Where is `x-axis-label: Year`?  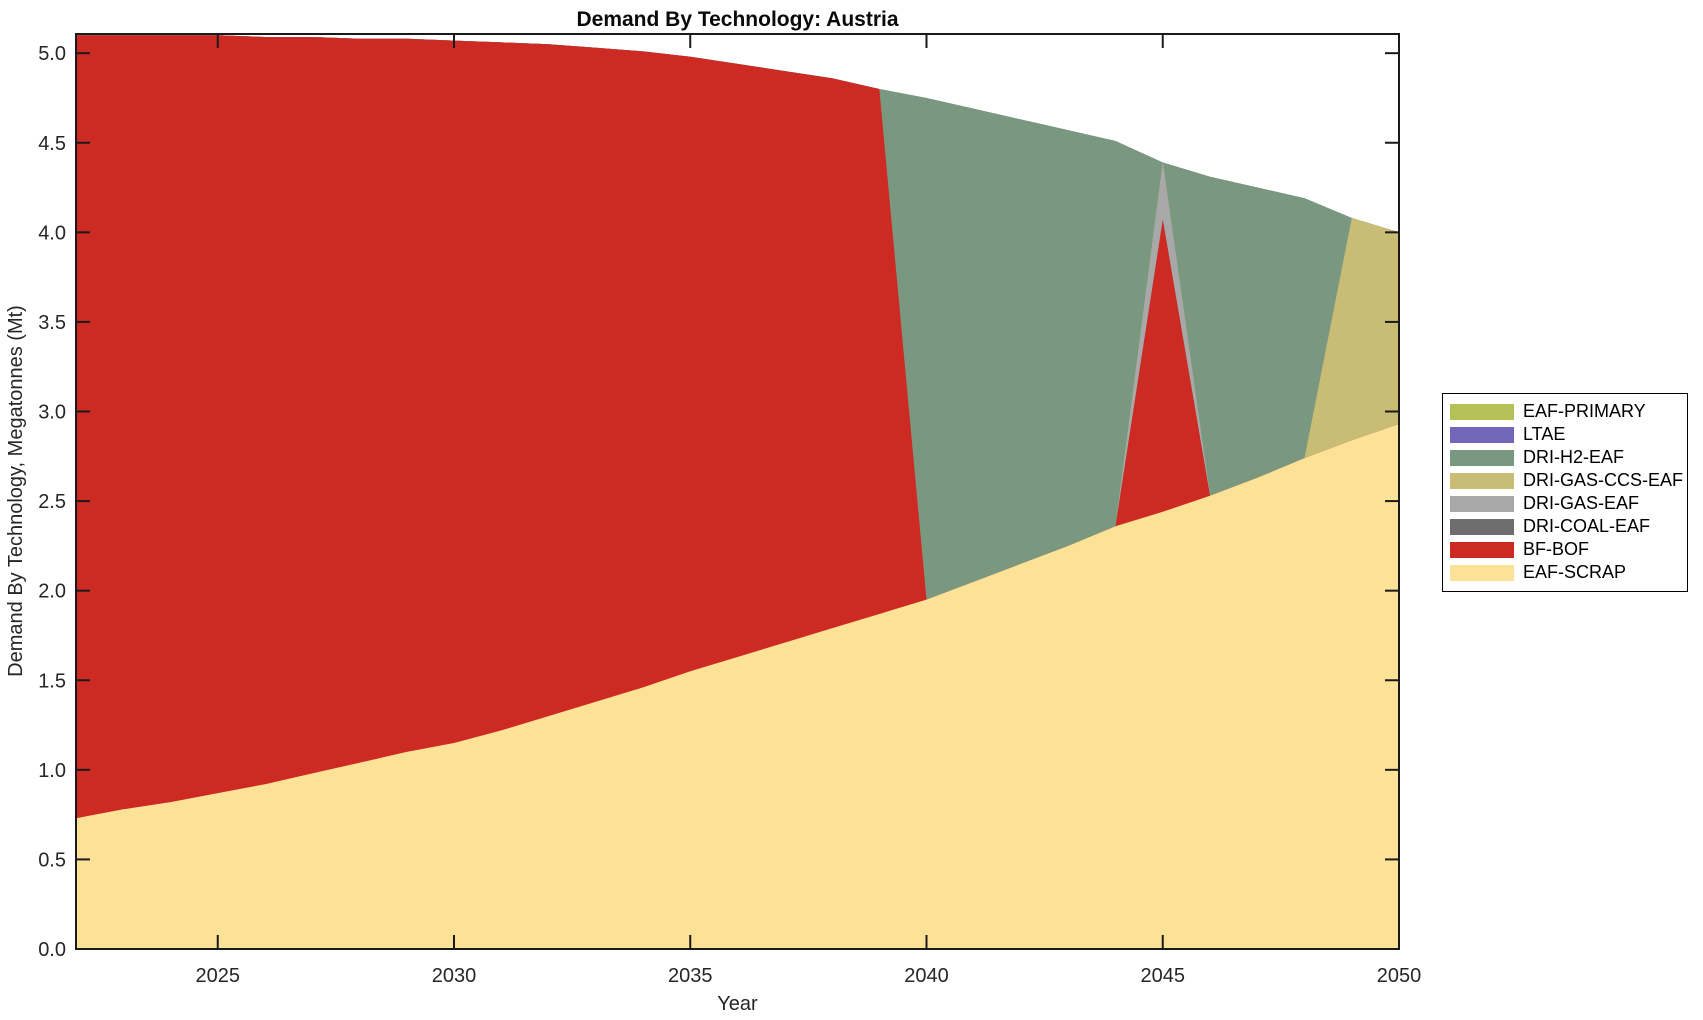
x-axis-label: Year is located at coordinates (737, 1004).